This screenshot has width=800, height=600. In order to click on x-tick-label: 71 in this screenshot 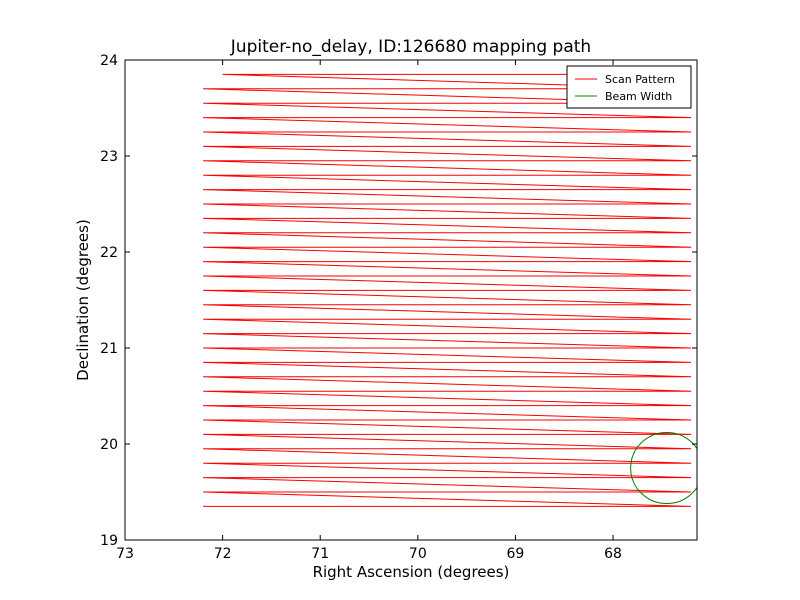, I will do `click(320, 554)`.